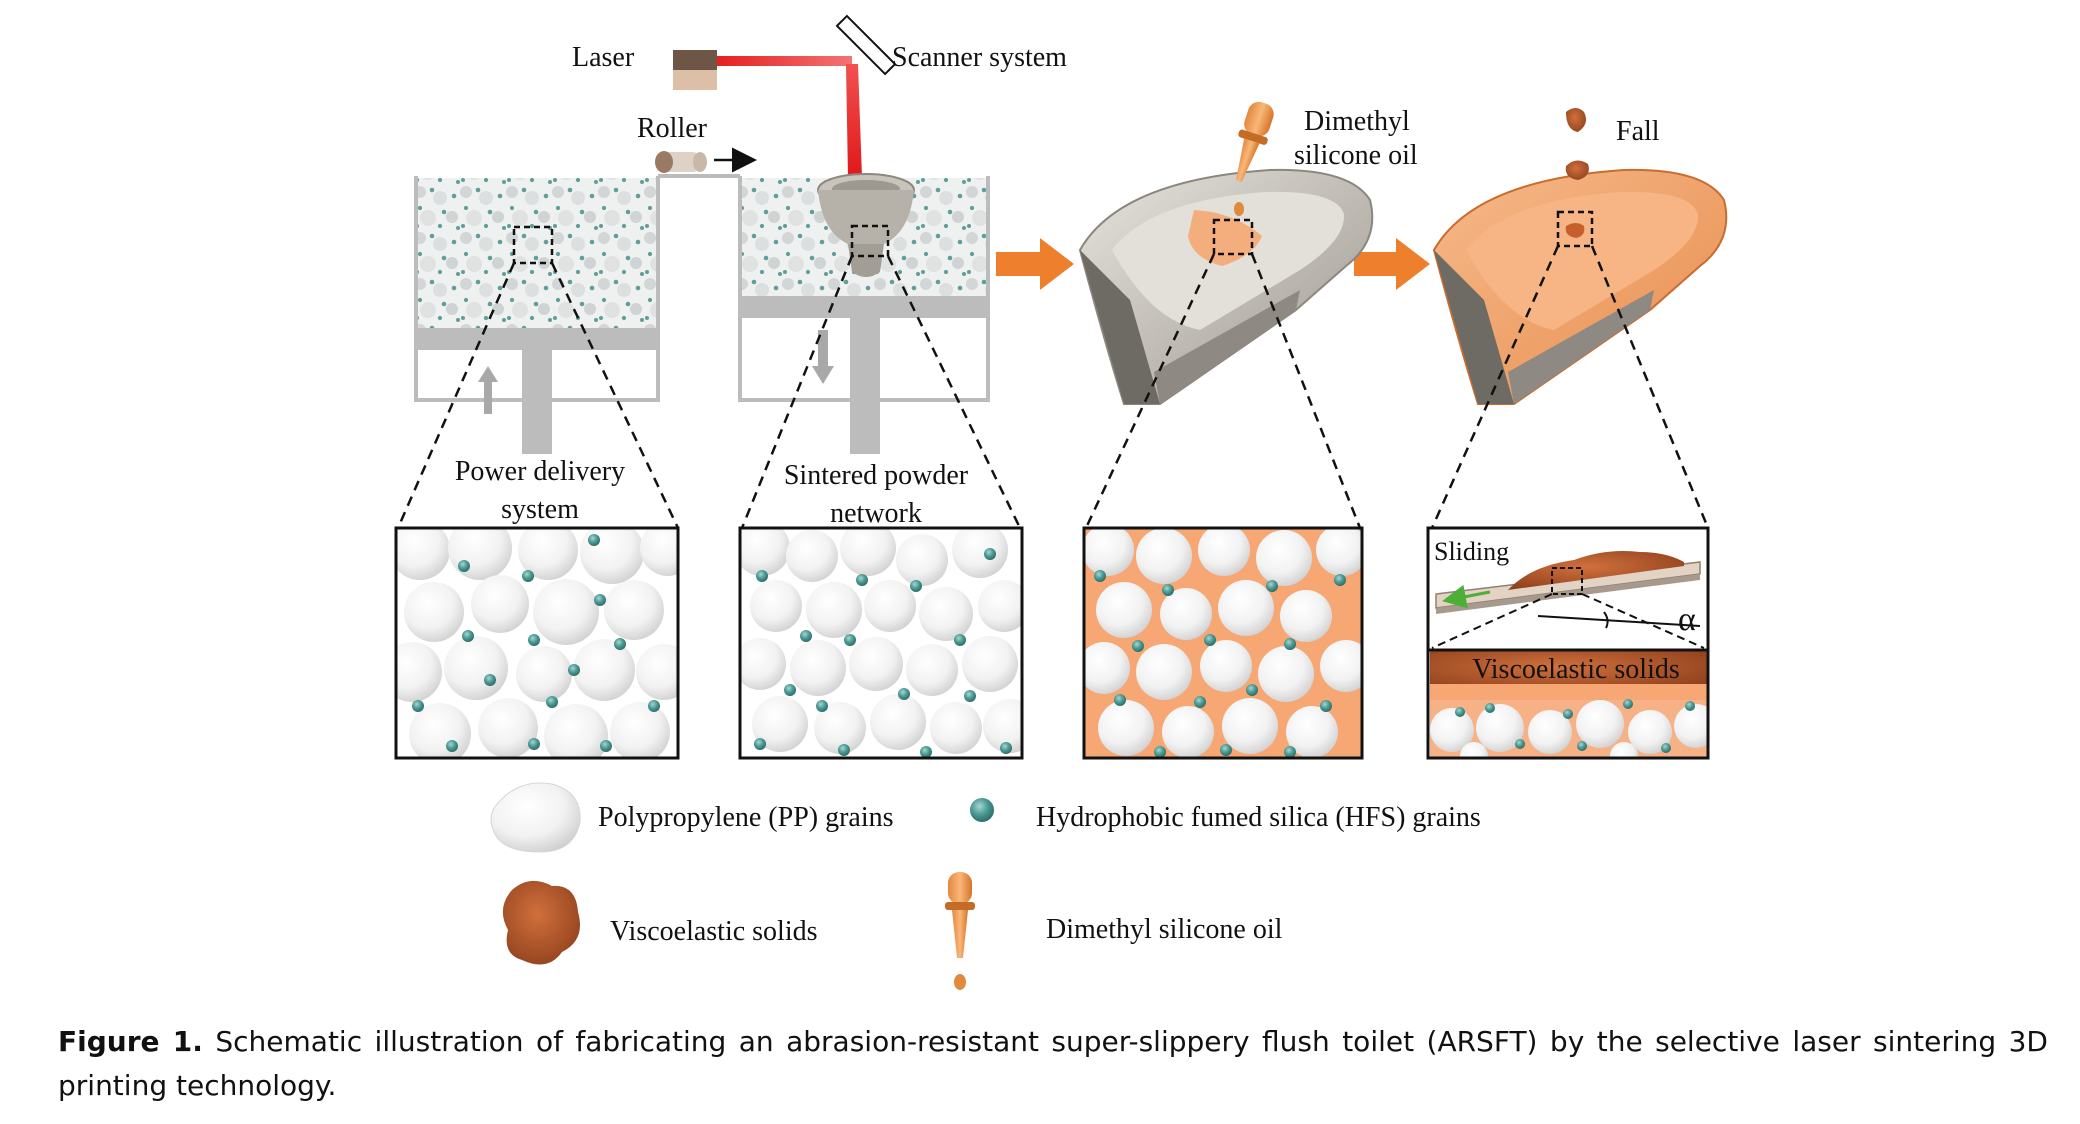  What do you see at coordinates (854, 121) in the screenshot?
I see `scanned-beam` at bounding box center [854, 121].